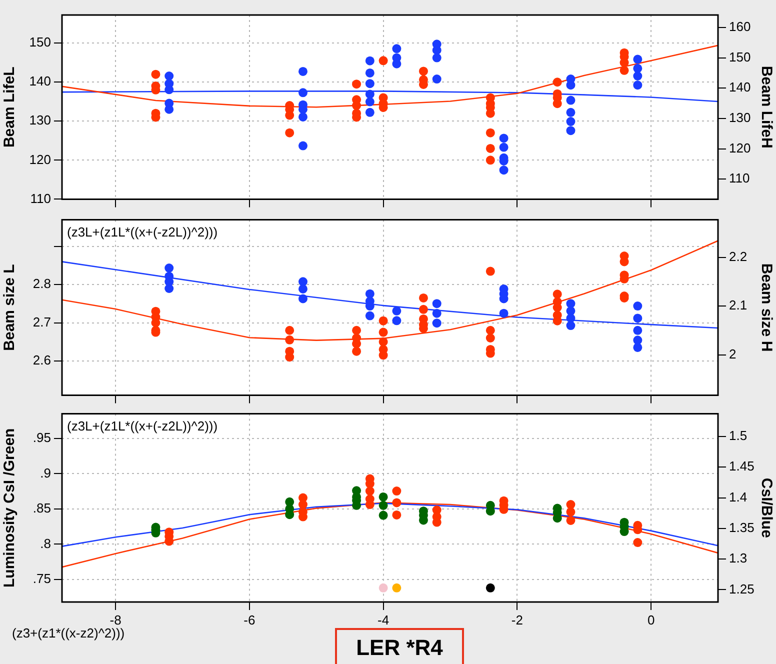 The height and width of the screenshot is (664, 776). What do you see at coordinates (116, 620) in the screenshot?
I see `x-tick-label: -8` at bounding box center [116, 620].